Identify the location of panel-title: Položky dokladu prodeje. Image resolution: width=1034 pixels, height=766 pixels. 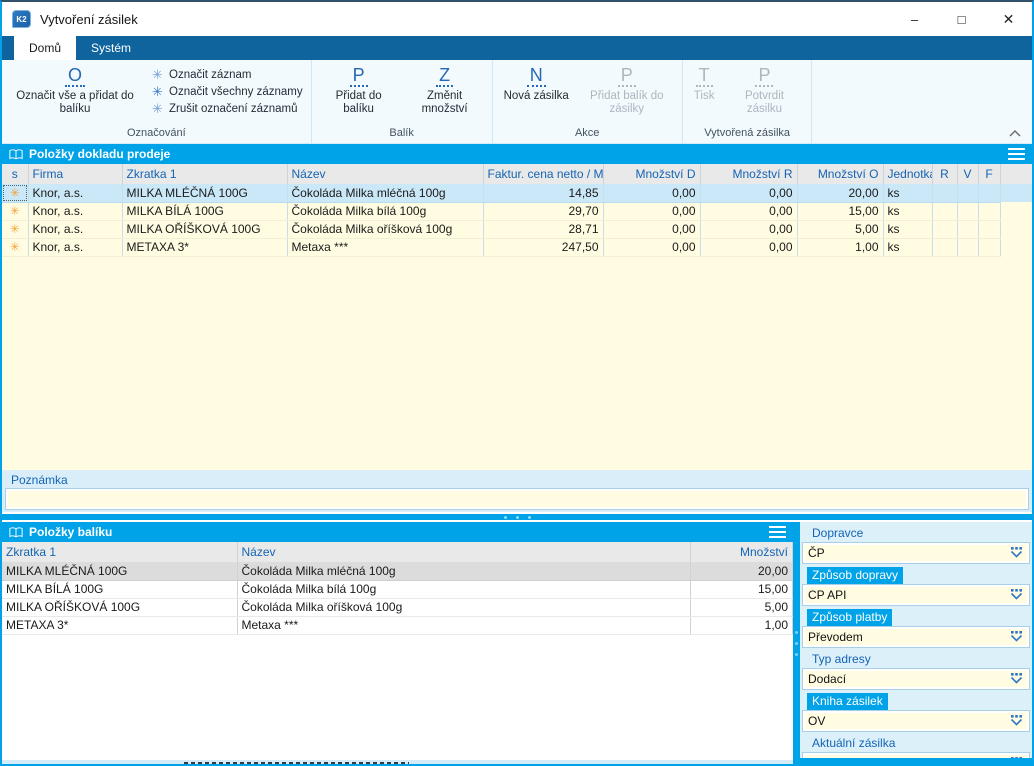
(100, 154).